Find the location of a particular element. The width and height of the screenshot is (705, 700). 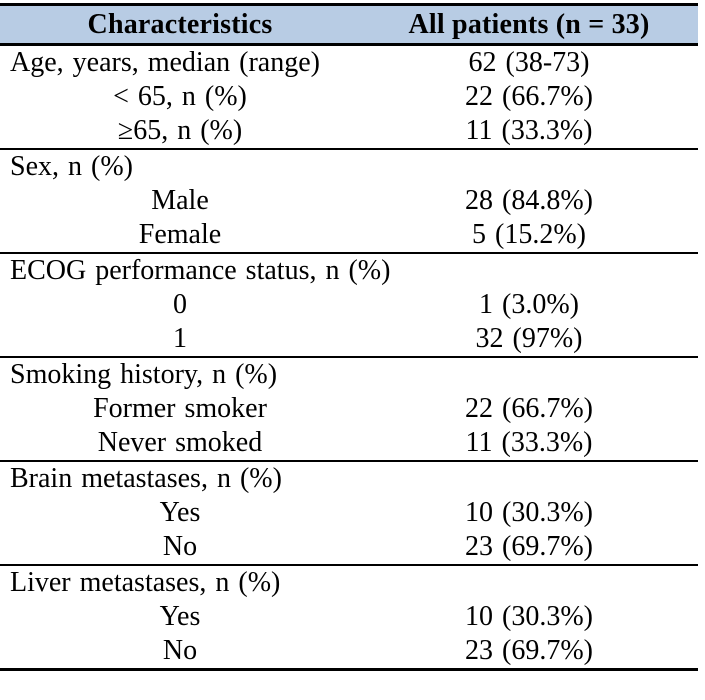

row-sub-label: ≥65, n (%) is located at coordinates (180, 130).